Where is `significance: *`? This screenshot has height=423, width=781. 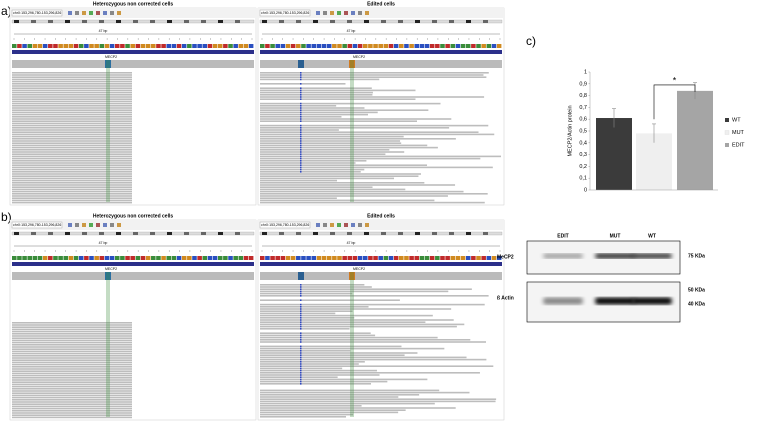 significance: * is located at coordinates (675, 80).